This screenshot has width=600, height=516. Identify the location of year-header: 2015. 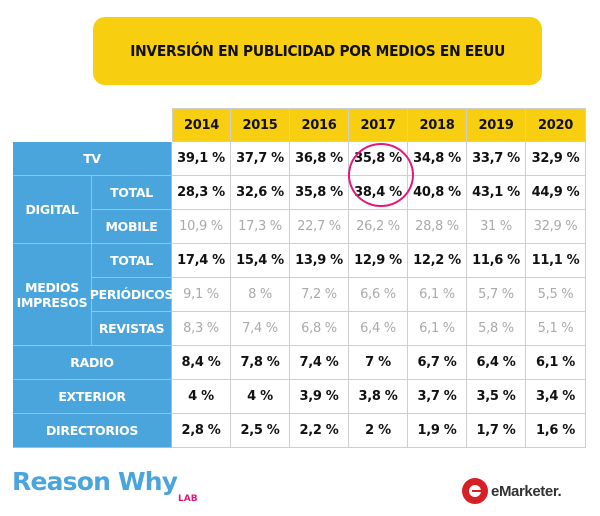
(260, 125).